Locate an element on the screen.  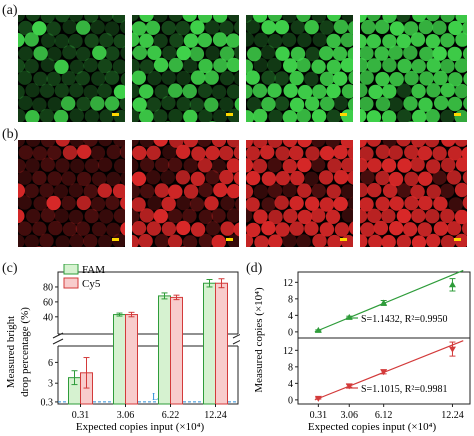
d-x-tick-label: 3.06 is located at coordinates (350, 415).